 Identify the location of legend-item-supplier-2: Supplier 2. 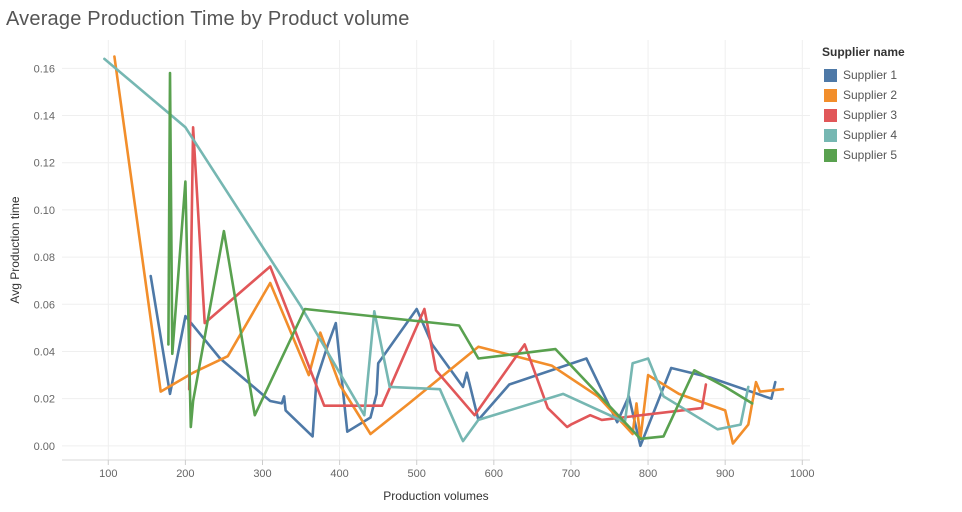
(863, 95).